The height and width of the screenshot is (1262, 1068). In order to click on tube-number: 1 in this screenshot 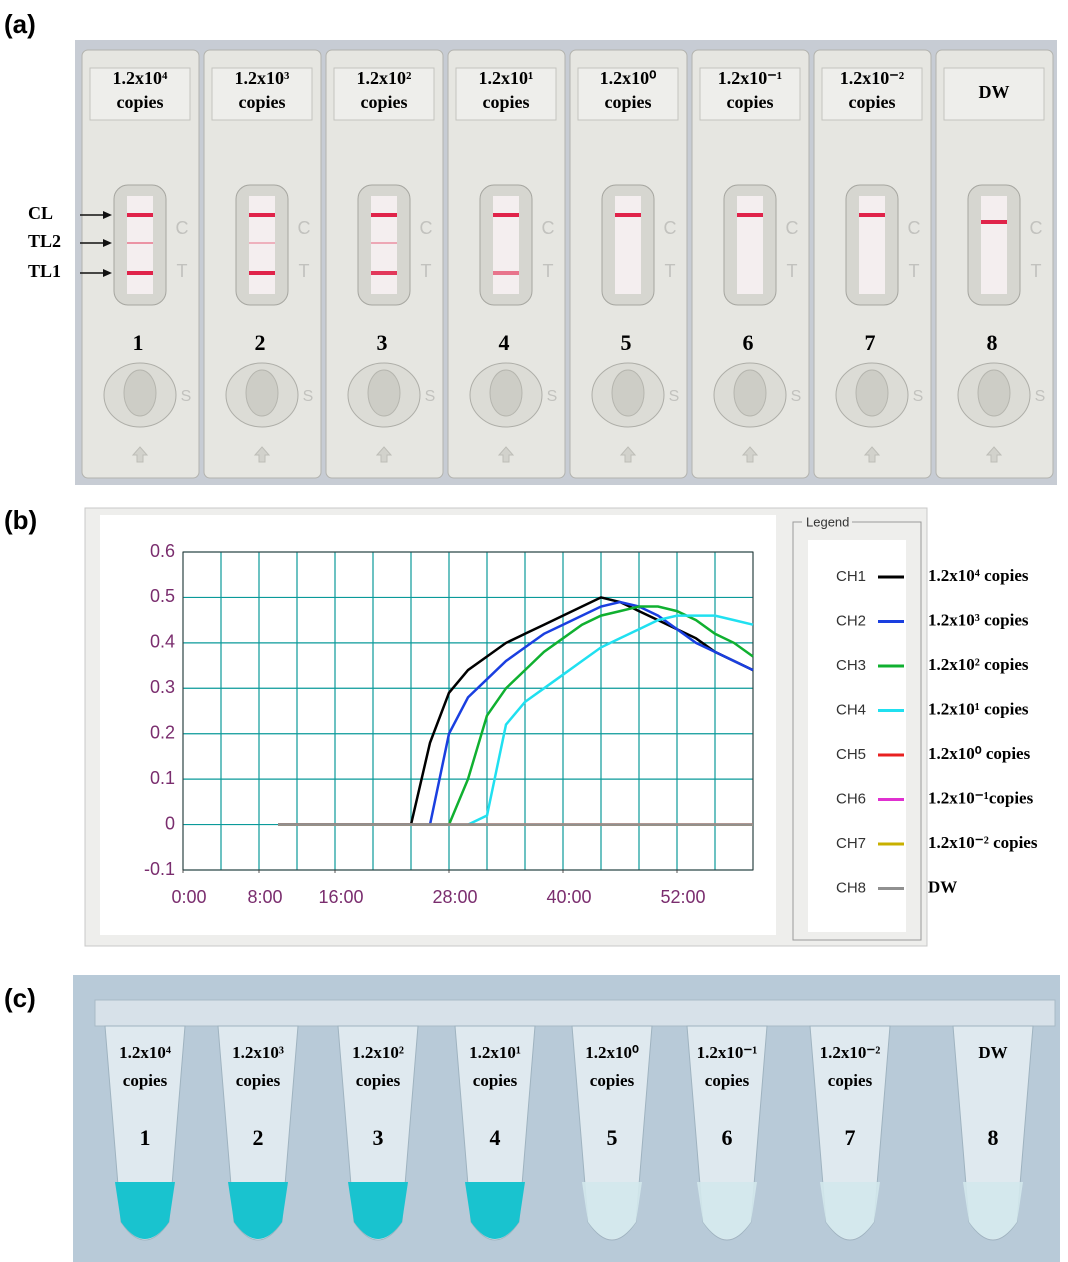, I will do `click(145, 1137)`.